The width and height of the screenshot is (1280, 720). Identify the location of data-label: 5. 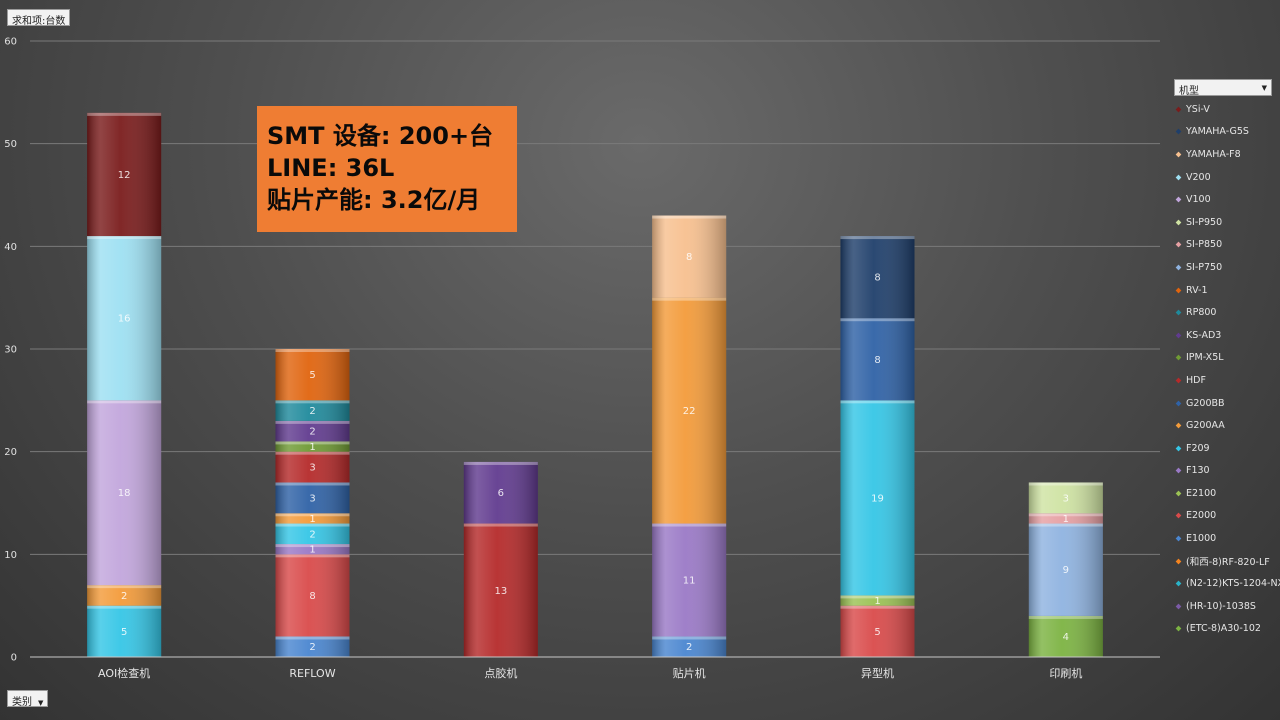
(312, 375).